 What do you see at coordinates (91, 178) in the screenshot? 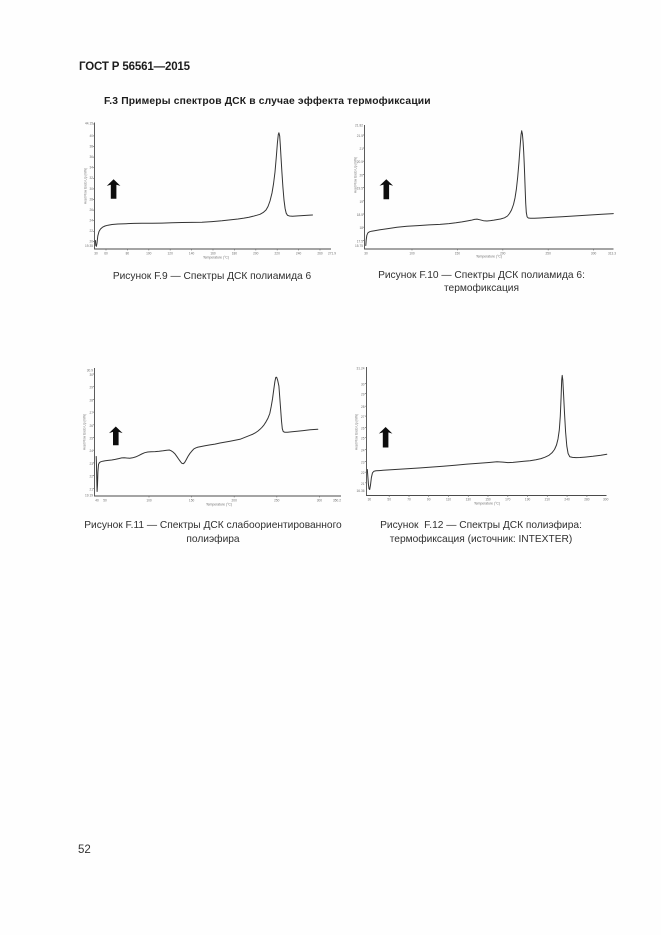
I see `svg-text: 32` at bounding box center [91, 178].